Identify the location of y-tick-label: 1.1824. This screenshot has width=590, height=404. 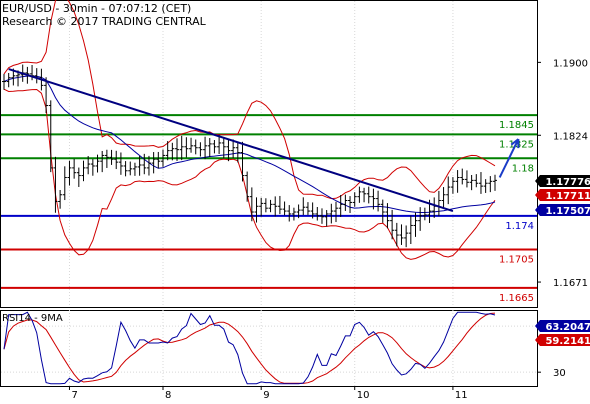
(570, 136).